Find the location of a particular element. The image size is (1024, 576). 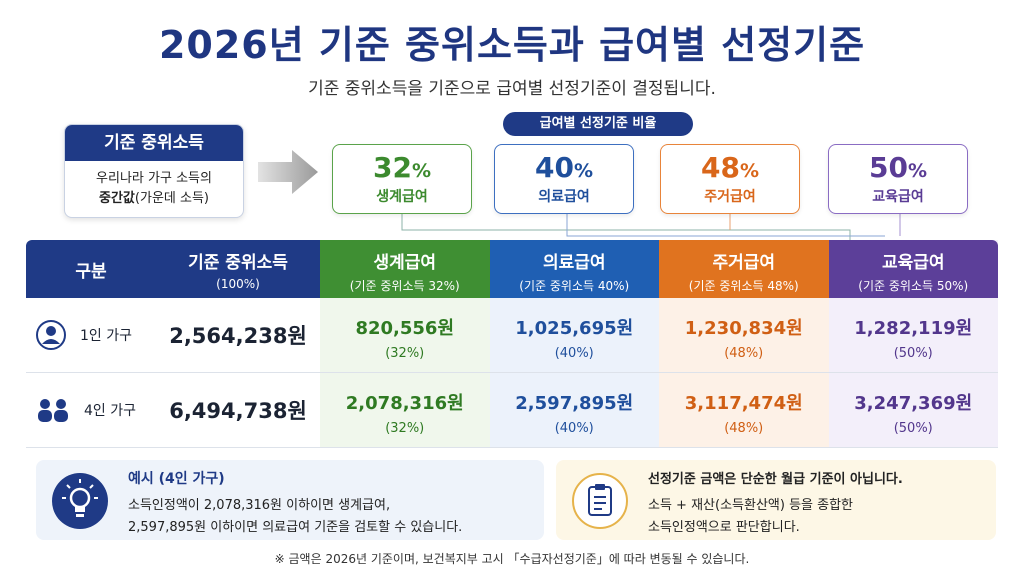

ratio-card-pct: 50% is located at coordinates (897, 167).